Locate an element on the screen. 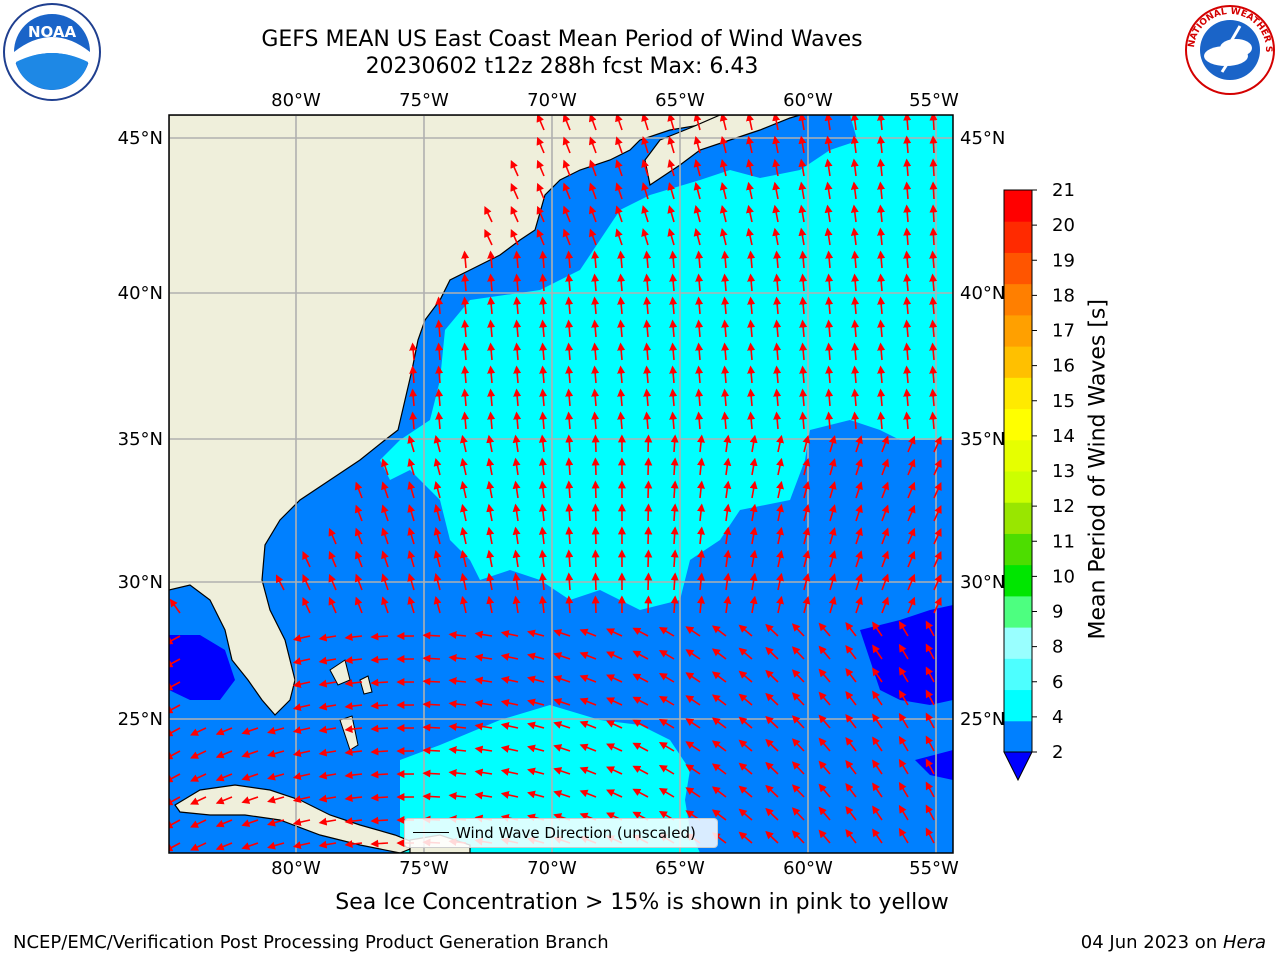  lon-label-top-80w: 80°W is located at coordinates (296, 100).